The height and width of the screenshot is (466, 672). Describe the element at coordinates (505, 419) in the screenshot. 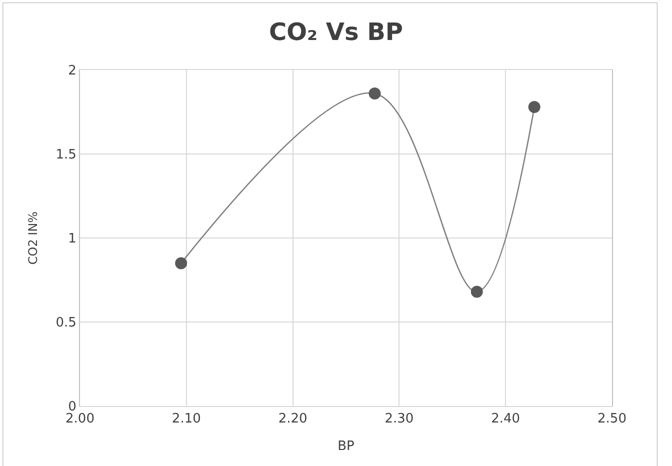

I see `x-tick-label: 2.40` at that location.